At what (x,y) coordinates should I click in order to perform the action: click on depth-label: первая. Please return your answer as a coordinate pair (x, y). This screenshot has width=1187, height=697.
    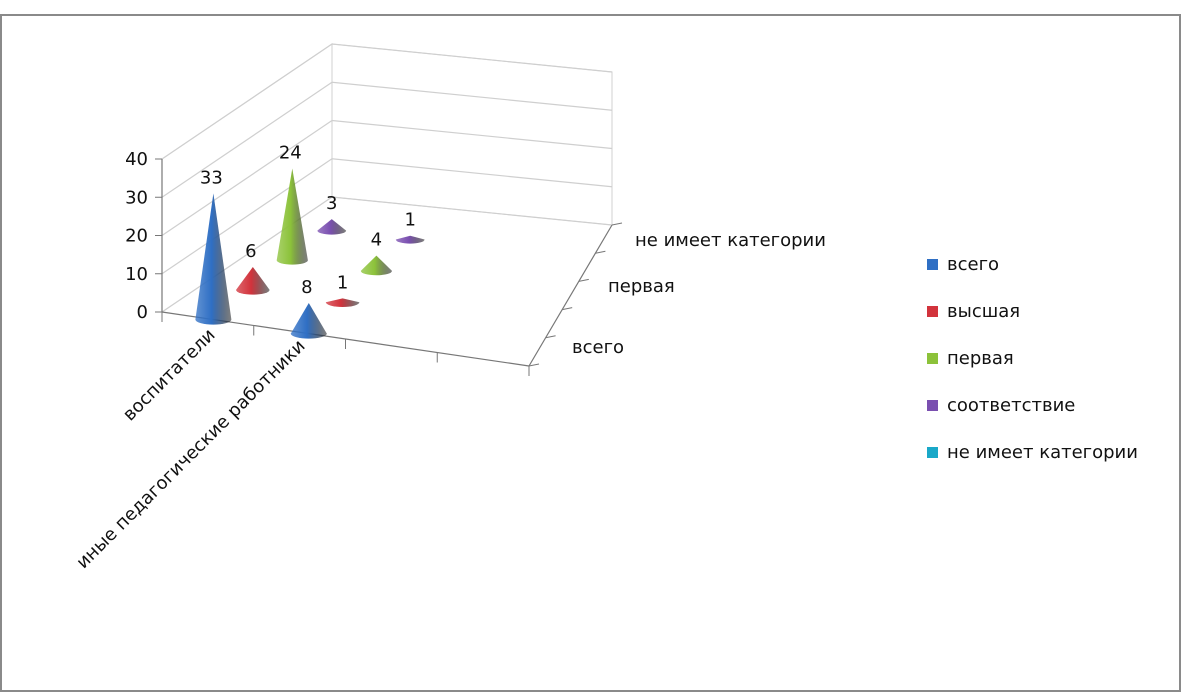
    Looking at the image, I should click on (641, 286).